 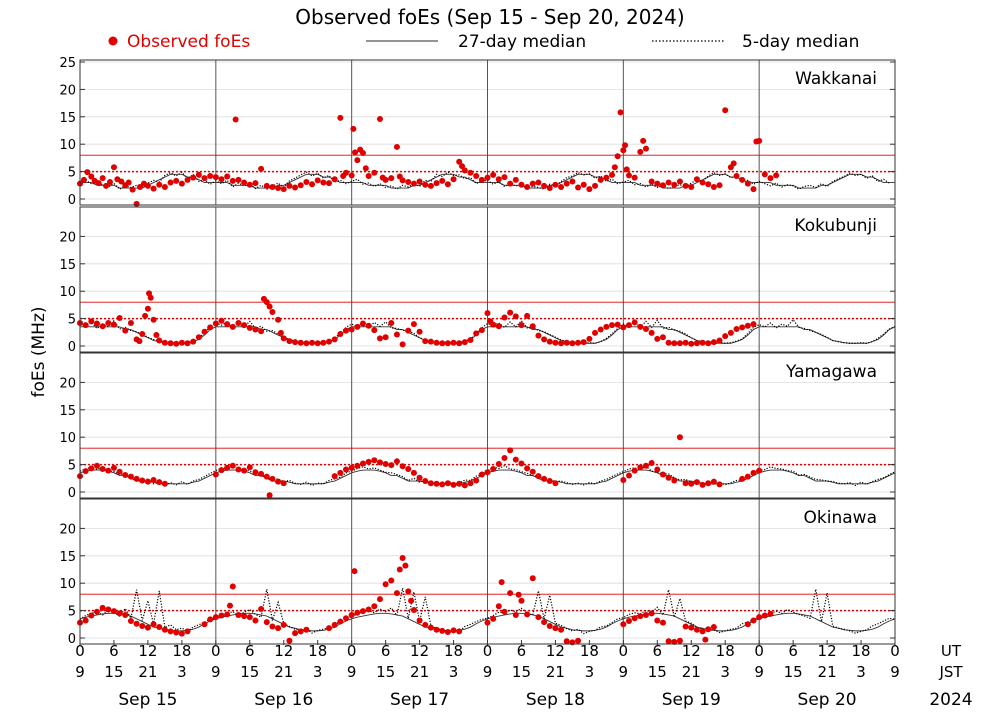 What do you see at coordinates (67, 383) in the screenshot?
I see `y-tick-label: 20` at bounding box center [67, 383].